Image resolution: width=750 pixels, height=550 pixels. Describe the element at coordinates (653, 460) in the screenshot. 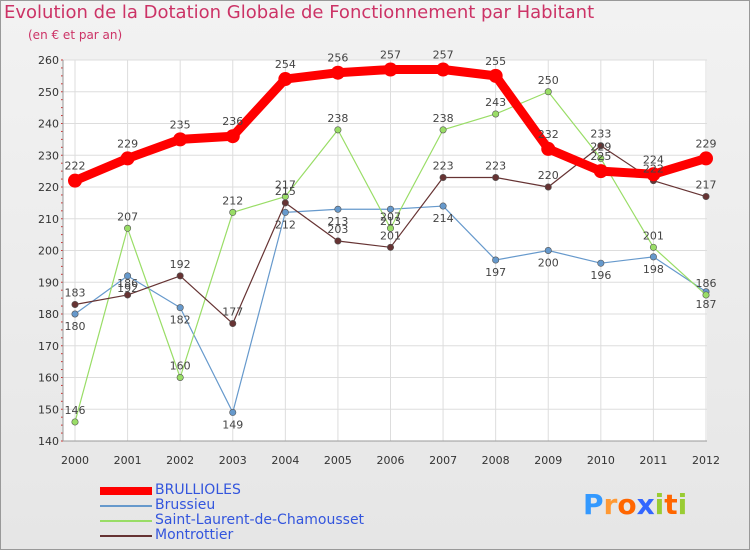

I see `x-tick-label: 2011` at that location.